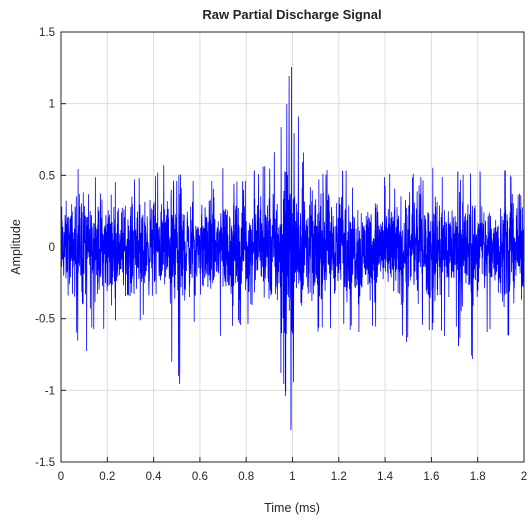 The width and height of the screenshot is (528, 525). What do you see at coordinates (385, 477) in the screenshot?
I see `x-tick-label: 1.4` at bounding box center [385, 477].